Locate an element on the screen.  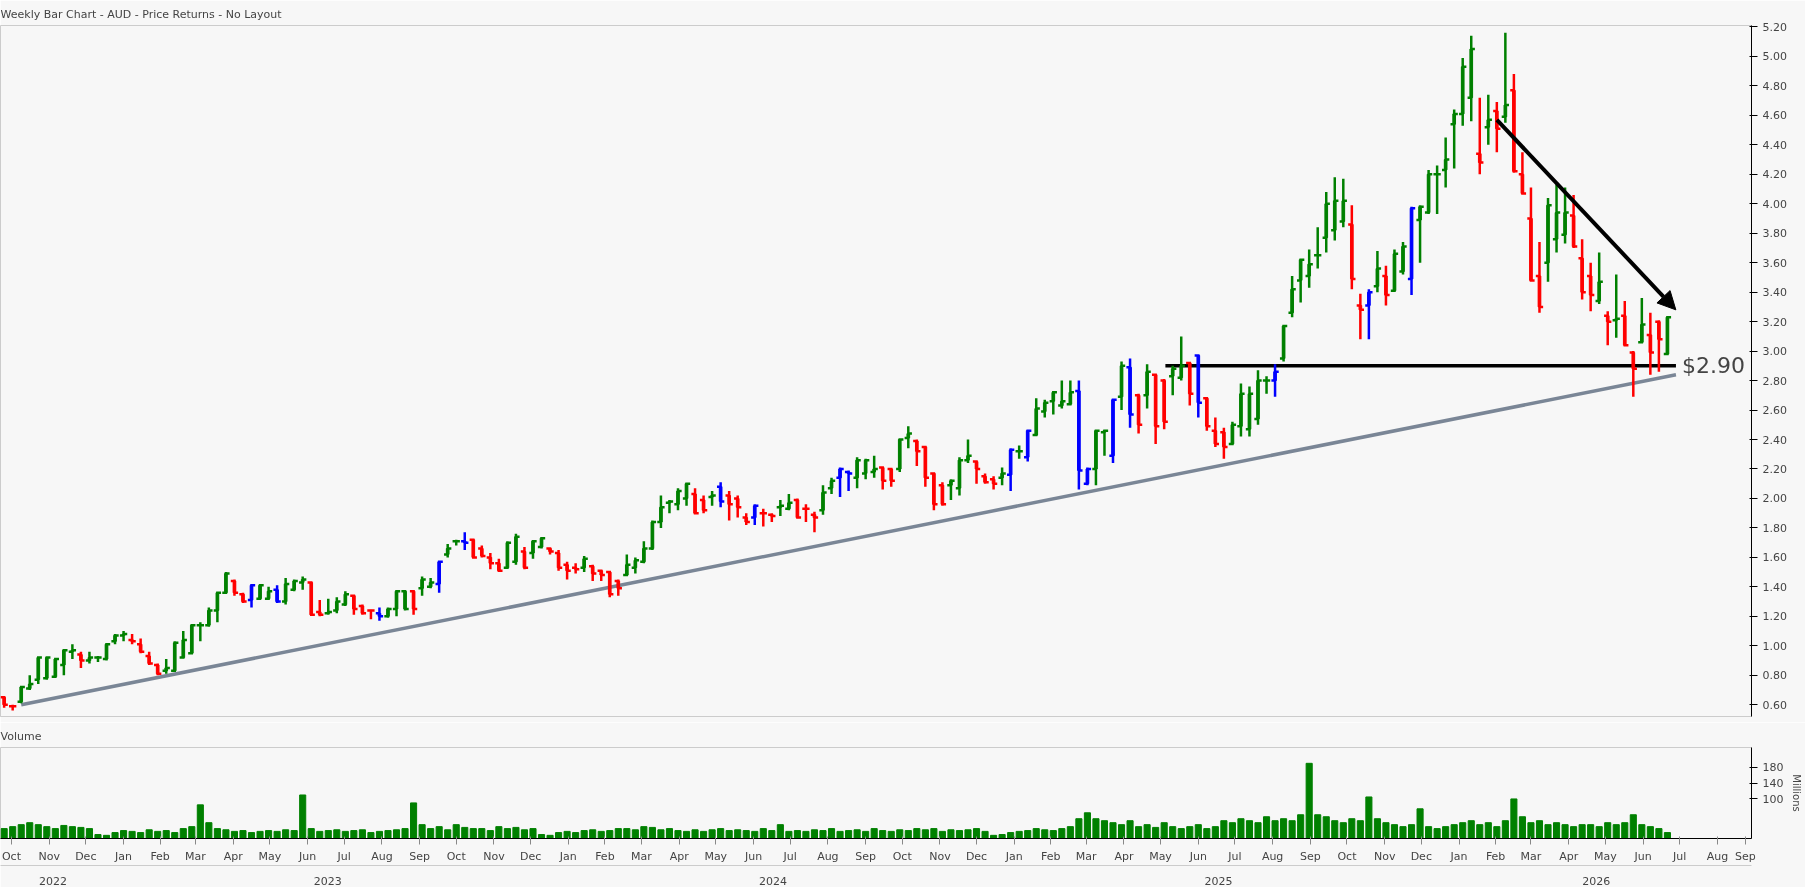
y-tick-label: 3.40 is located at coordinates (1774, 293).